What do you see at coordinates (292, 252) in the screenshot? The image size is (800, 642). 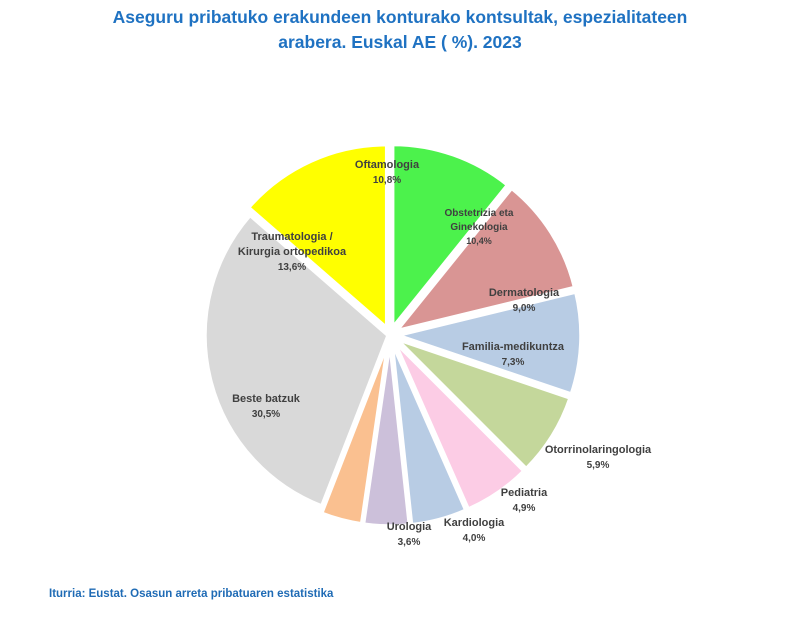 I see `slice-label-traumatologia-kirurgia-ortopedikoa-2: Kirurgia ortopedikoa` at bounding box center [292, 252].